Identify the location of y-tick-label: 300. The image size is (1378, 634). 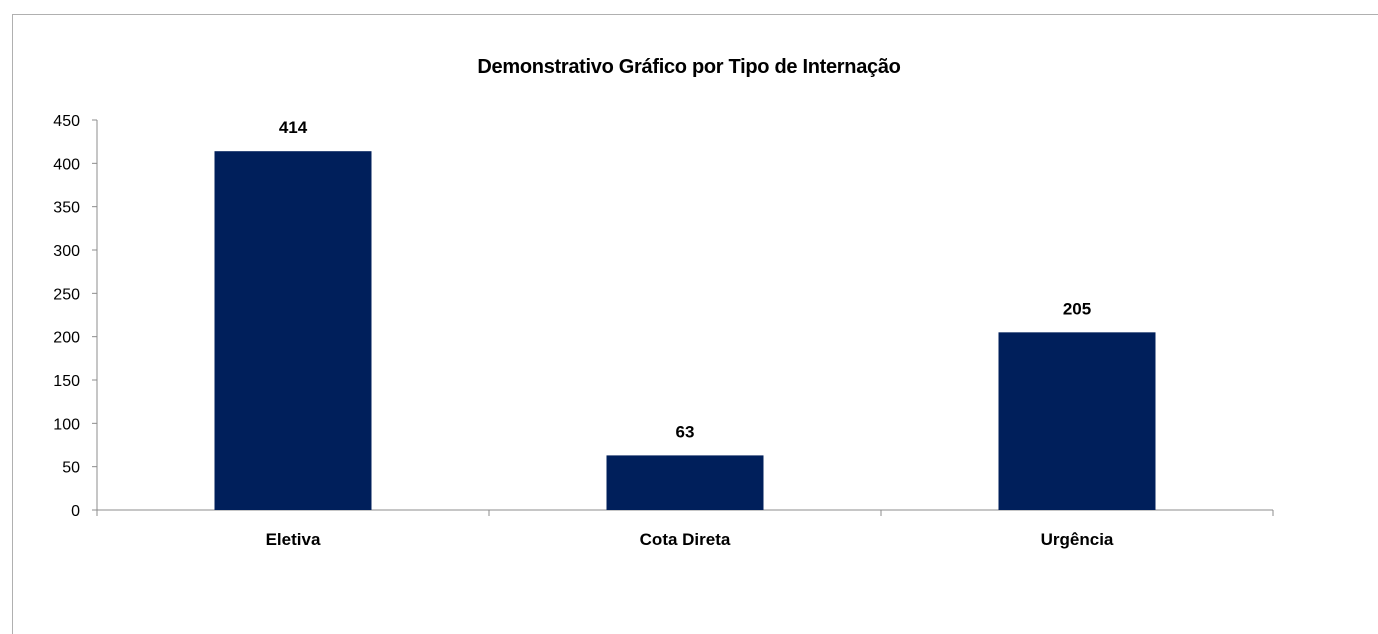
(66, 251).